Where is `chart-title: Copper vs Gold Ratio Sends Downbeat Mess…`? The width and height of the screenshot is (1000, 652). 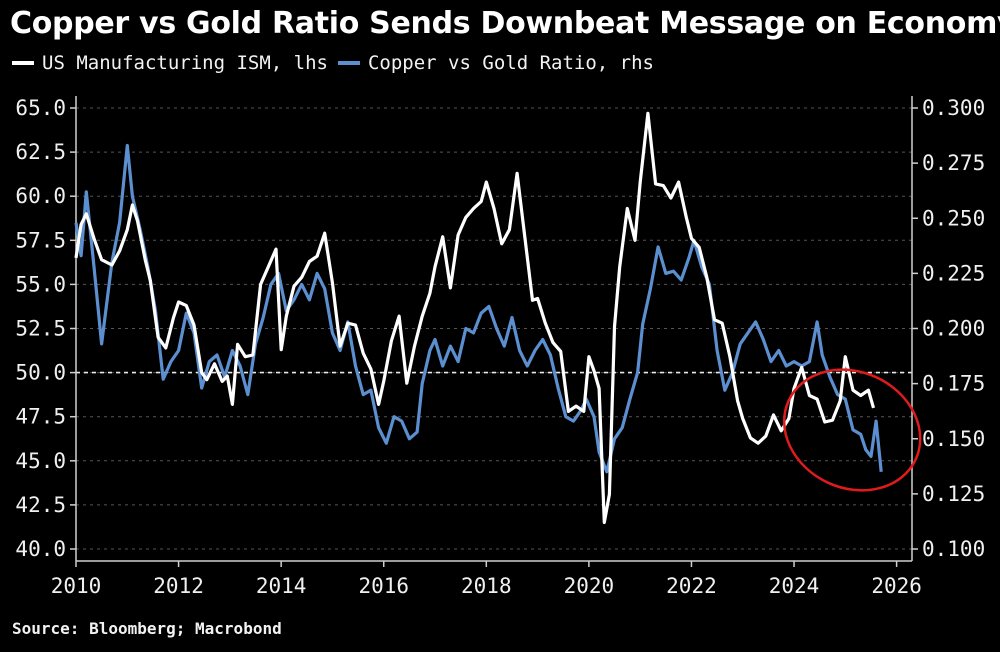 chart-title: Copper vs Gold Ratio Sends Downbeat Mess… is located at coordinates (505, 23).